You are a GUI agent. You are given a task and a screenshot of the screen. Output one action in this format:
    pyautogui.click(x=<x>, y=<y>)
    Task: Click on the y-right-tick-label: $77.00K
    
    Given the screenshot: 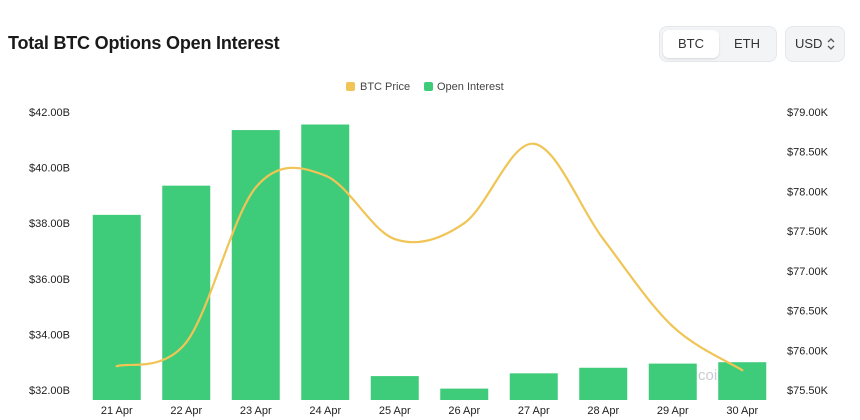 What is the action you would take?
    pyautogui.click(x=808, y=272)
    